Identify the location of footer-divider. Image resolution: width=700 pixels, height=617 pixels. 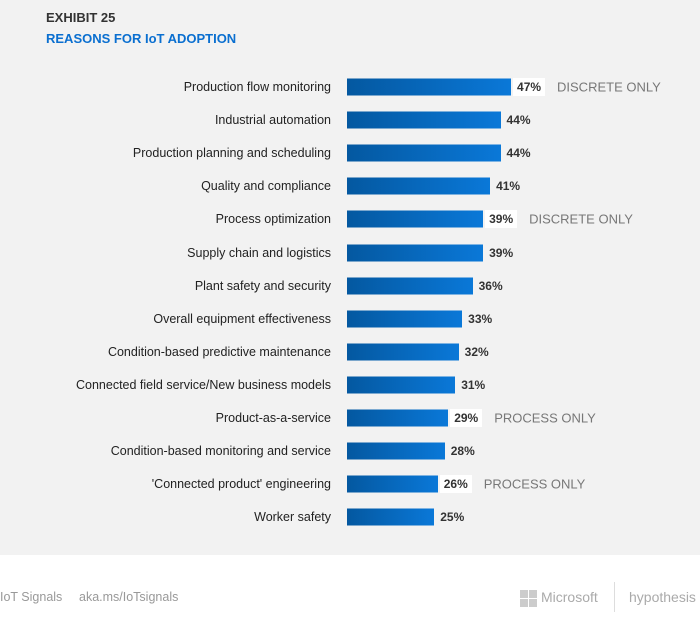
(614, 597).